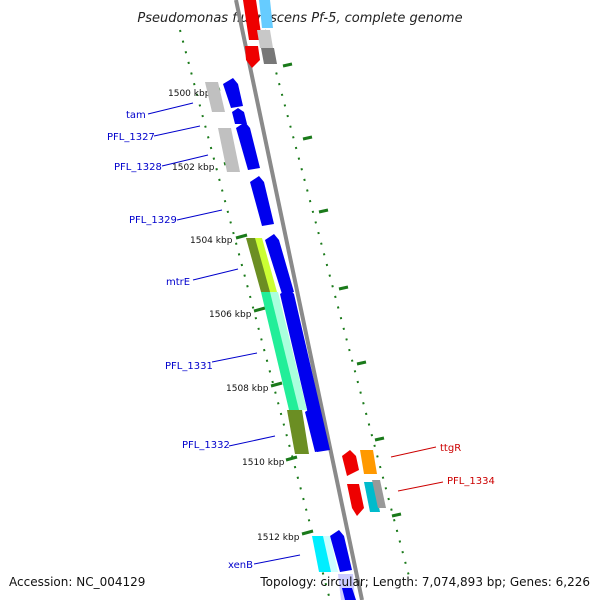  I want to click on leader-ttgR, so click(413, 452).